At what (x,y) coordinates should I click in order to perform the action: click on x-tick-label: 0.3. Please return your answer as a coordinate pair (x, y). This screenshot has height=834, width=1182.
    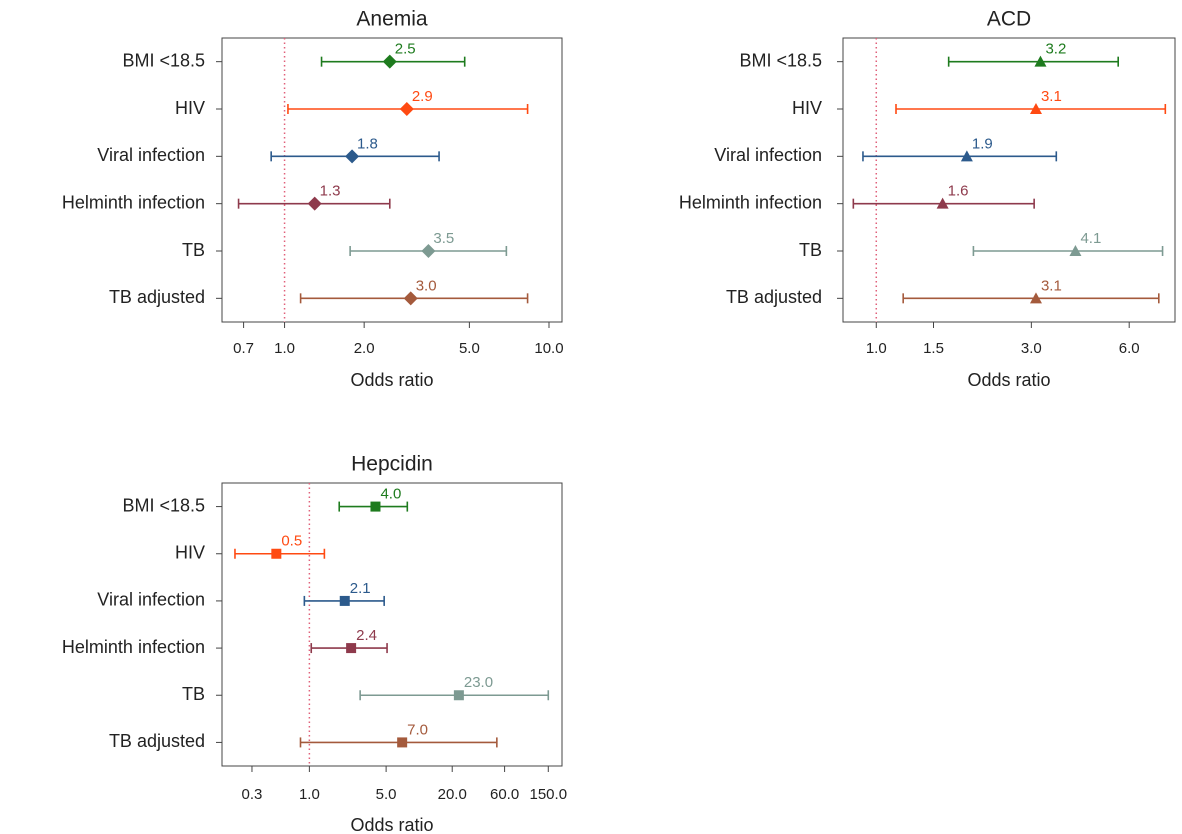
    Looking at the image, I should click on (252, 794).